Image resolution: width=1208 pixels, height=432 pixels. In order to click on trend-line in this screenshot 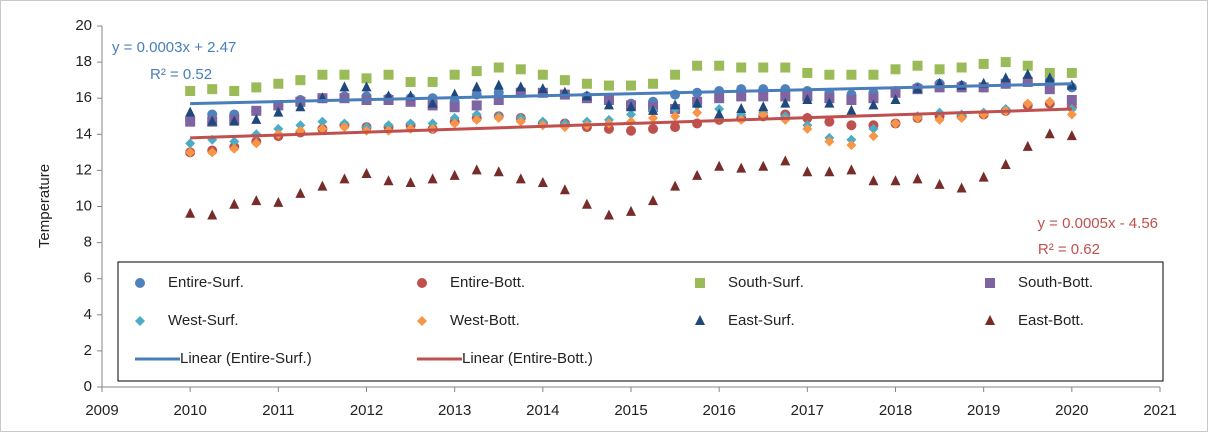, I will do `click(631, 94)`.